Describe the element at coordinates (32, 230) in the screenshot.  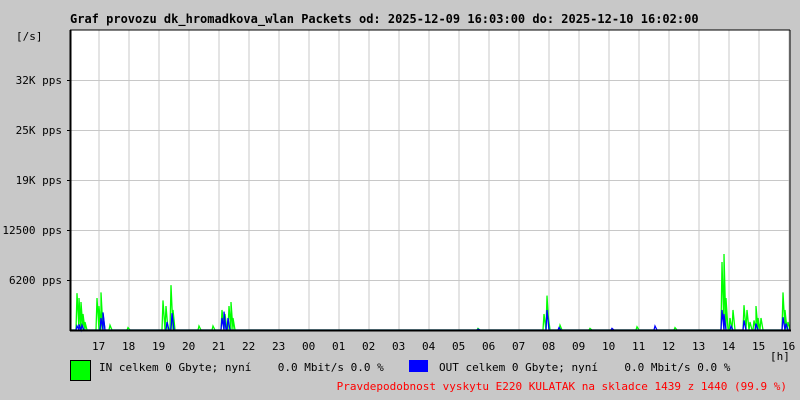
I see `y-tick-label: 12500 pps` at that location.